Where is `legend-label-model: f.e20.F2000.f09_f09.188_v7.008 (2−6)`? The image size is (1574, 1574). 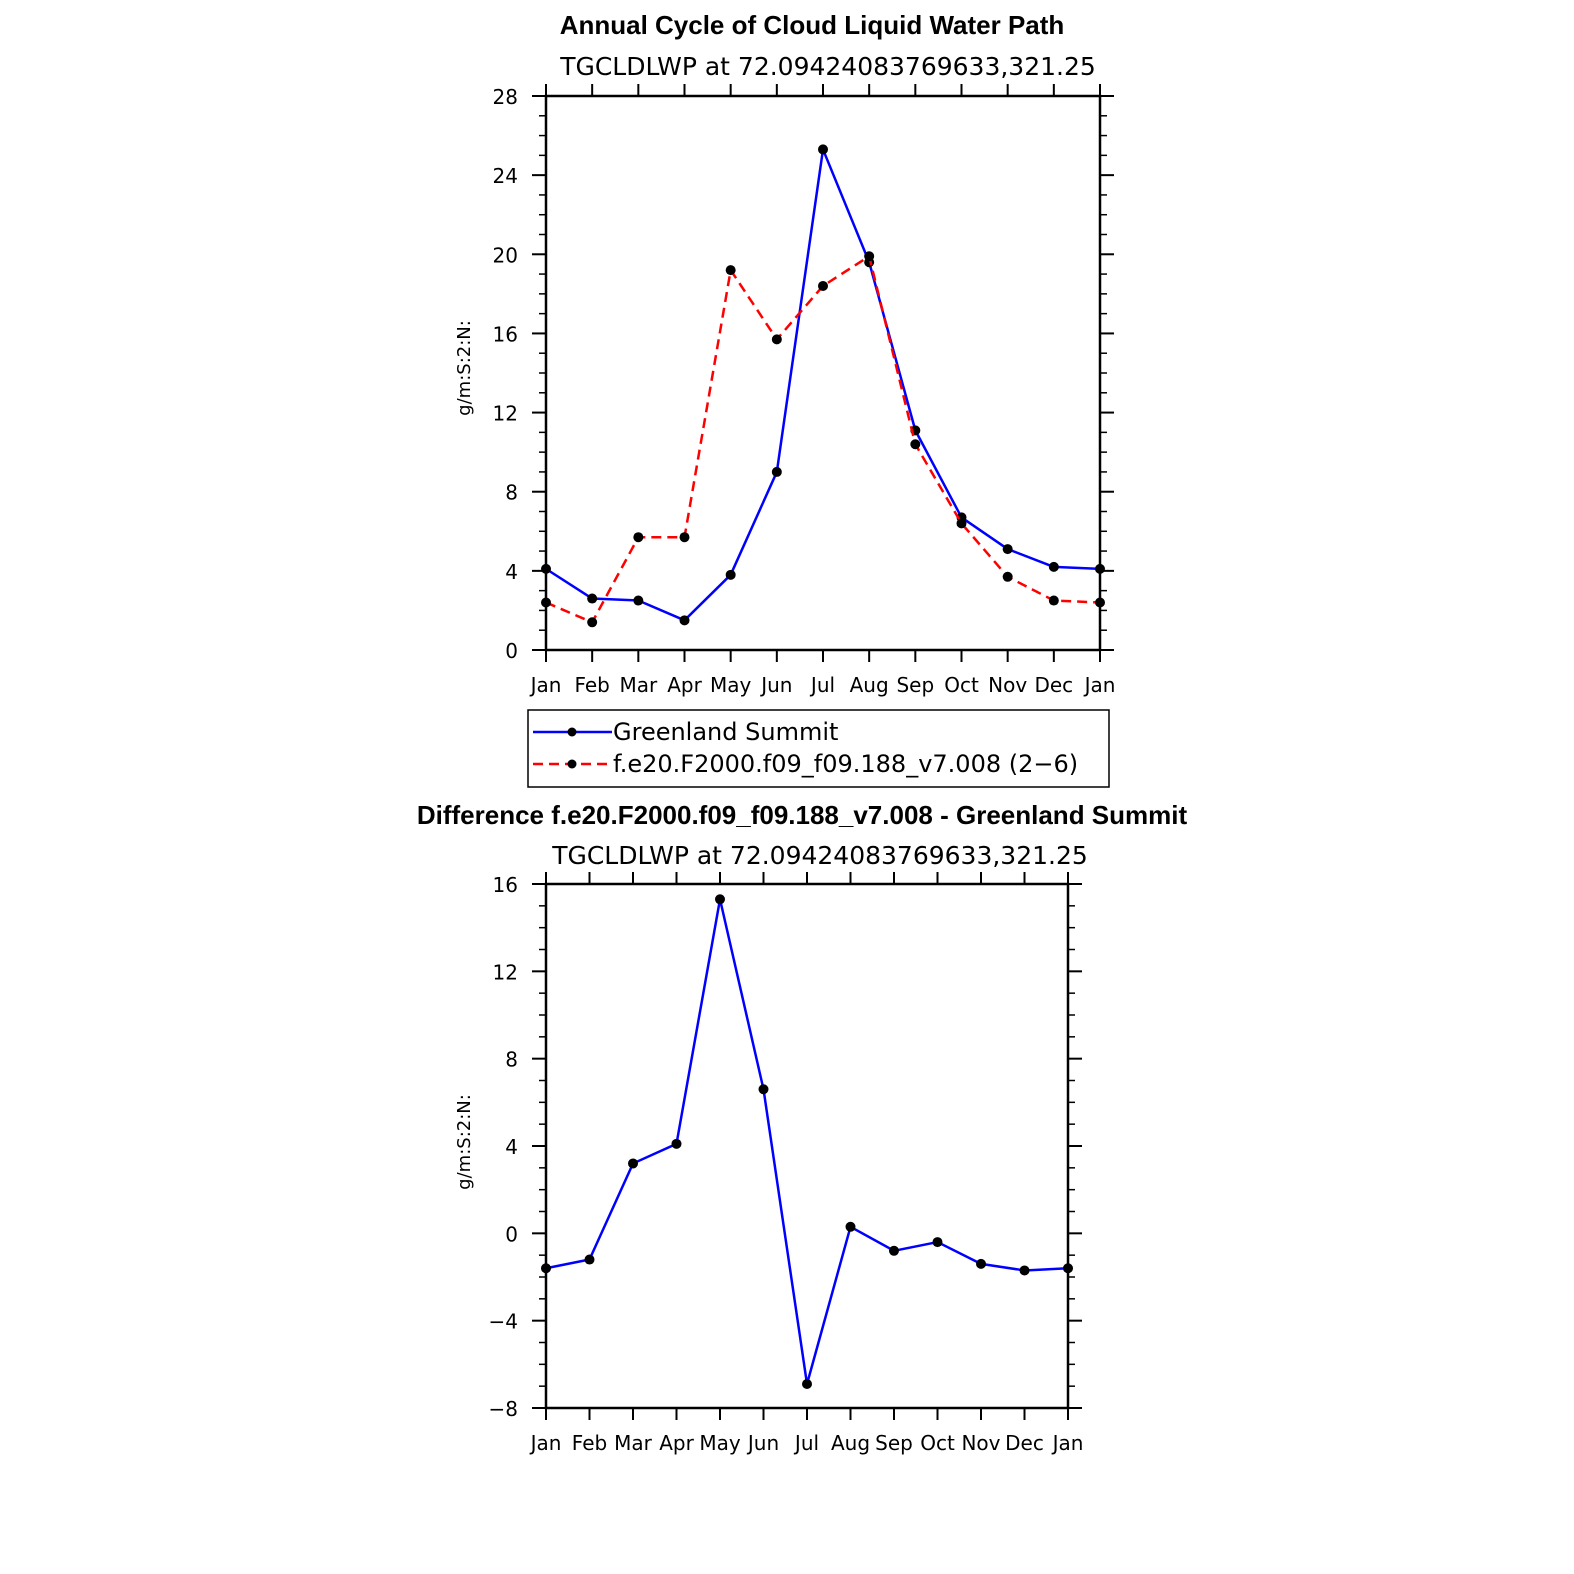
legend-label-model: f.e20.F2000.f09_f09.188_v7.008 (2−6) is located at coordinates (845, 764).